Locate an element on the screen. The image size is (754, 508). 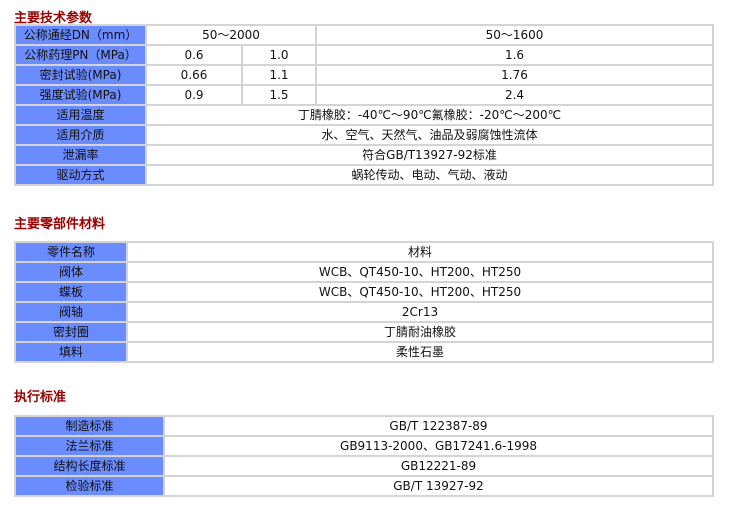
table-row: 阀轴 2Cr13 is located at coordinates (364, 312).